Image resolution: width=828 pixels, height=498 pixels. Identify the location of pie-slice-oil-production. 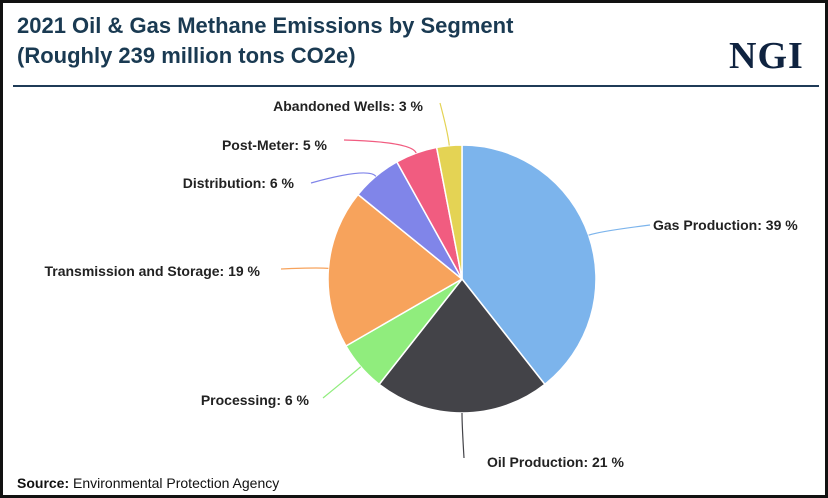
(462, 345).